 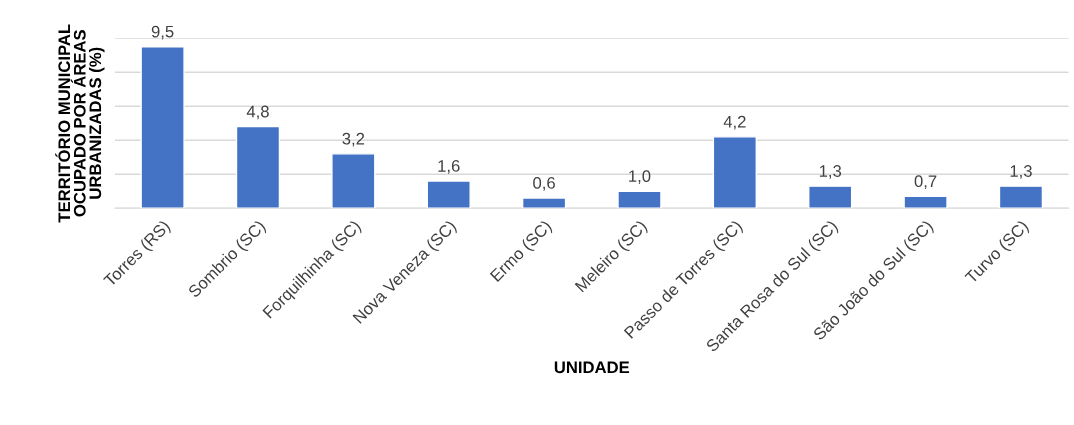 What do you see at coordinates (592, 367) in the screenshot?
I see `x-axis-title: UNIDADE` at bounding box center [592, 367].